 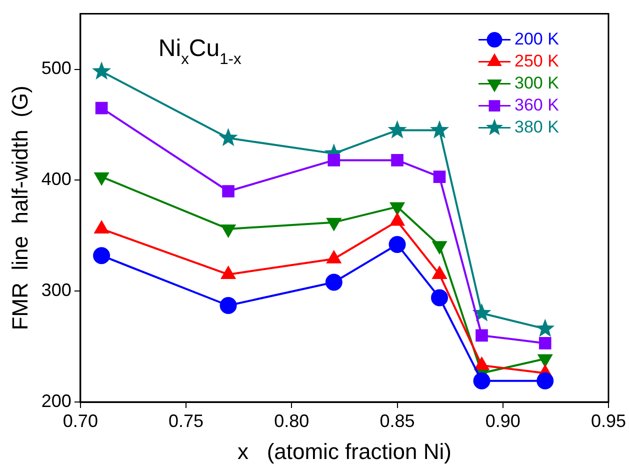 I want to click on y-tick-label: 200, so click(x=56, y=400).